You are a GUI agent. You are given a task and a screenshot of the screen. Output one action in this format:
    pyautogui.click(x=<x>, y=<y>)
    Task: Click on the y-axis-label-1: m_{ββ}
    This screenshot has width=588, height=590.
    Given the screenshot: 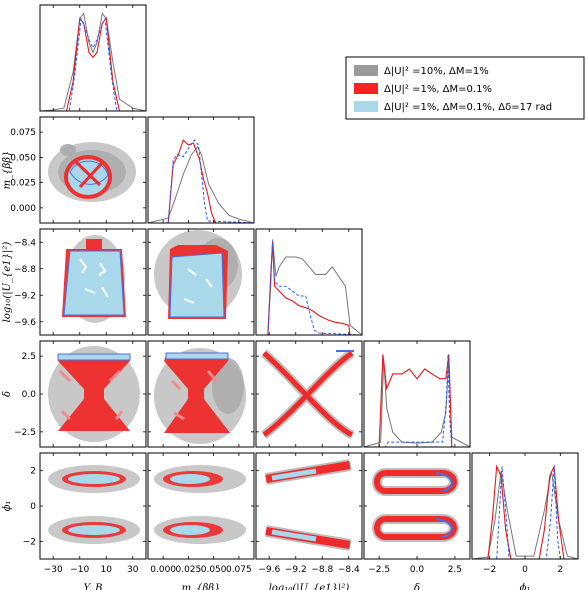 What is the action you would take?
    pyautogui.click(x=7, y=170)
    